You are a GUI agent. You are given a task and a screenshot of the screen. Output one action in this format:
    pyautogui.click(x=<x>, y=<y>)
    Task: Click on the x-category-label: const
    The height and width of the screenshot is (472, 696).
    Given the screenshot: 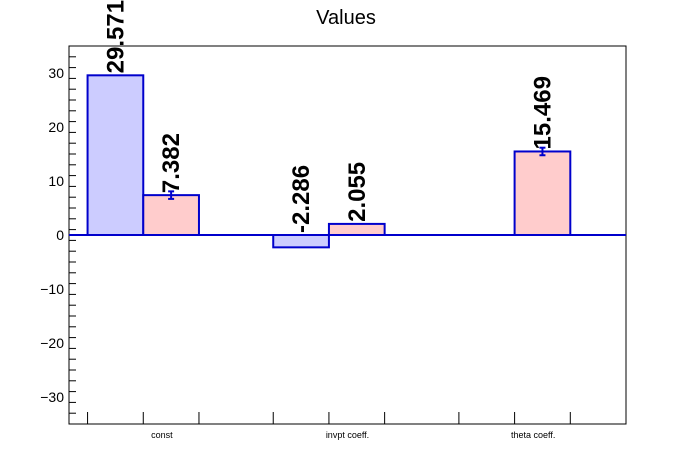 What is the action you would take?
    pyautogui.click(x=162, y=435)
    